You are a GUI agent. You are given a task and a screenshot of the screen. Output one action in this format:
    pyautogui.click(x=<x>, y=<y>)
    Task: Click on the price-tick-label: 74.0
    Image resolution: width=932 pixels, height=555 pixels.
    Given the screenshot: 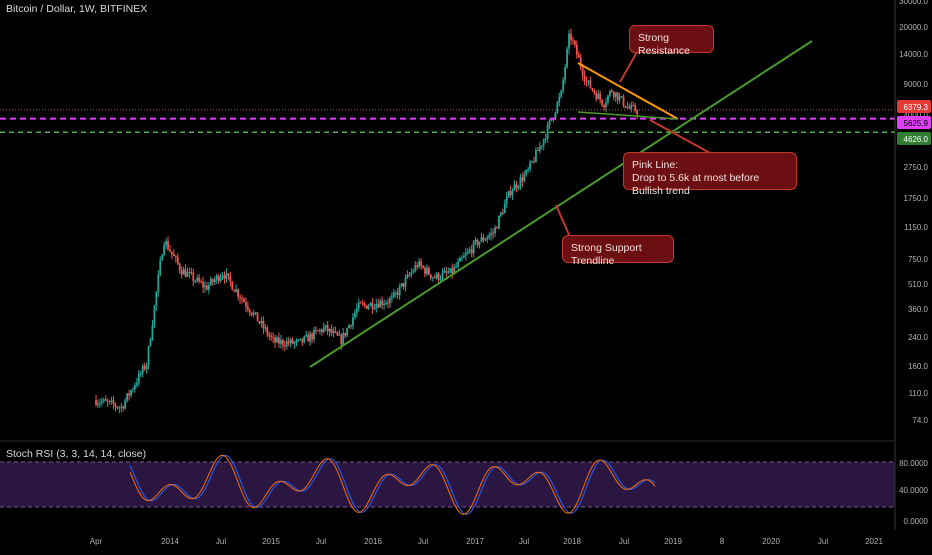 What is the action you would take?
    pyautogui.click(x=920, y=420)
    